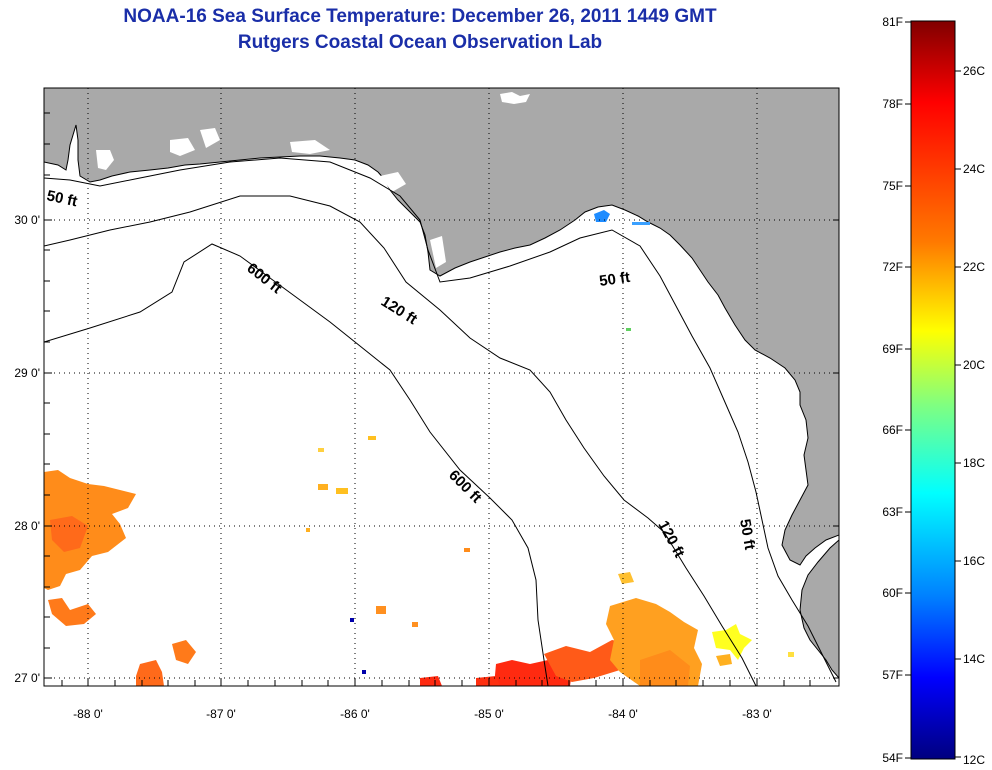  Describe the element at coordinates (27, 678) in the screenshot. I see `lat-tick-label: 27 0'` at that location.